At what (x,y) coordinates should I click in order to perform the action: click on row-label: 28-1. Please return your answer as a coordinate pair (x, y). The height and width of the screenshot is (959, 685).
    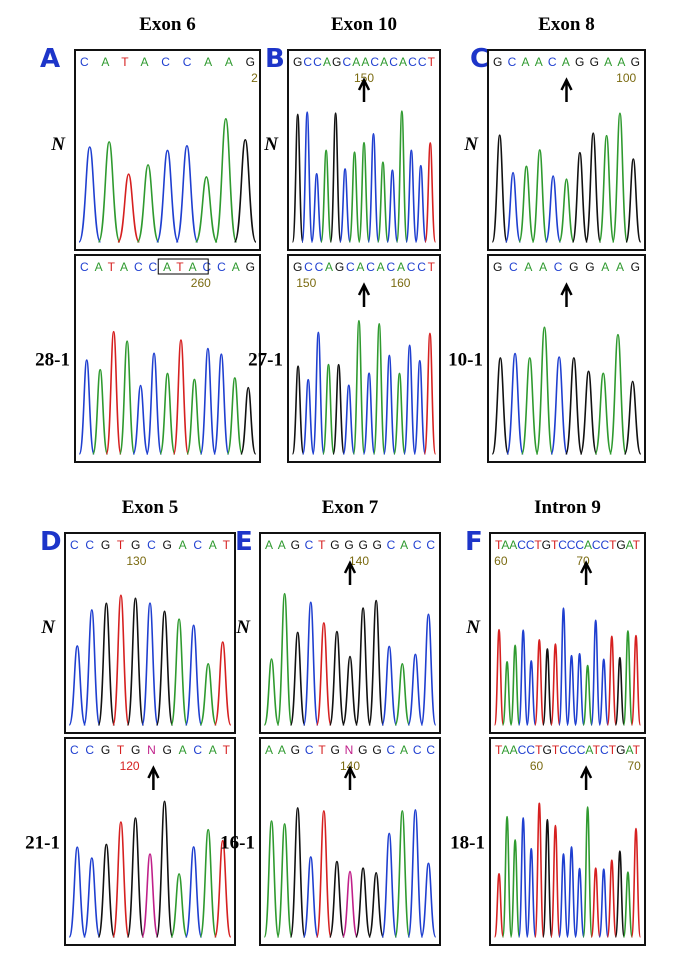
    Looking at the image, I should click on (52, 360).